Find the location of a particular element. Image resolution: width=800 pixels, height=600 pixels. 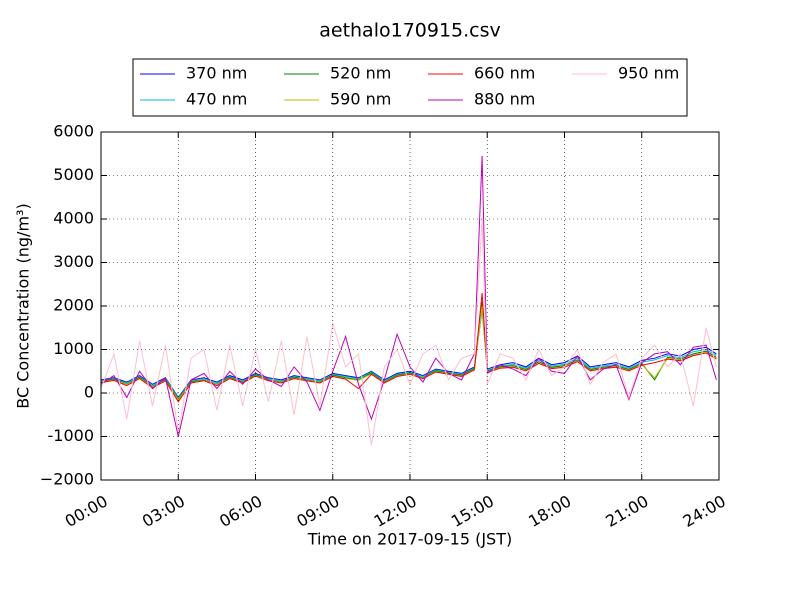

y-tick-label: −2000 is located at coordinates (67, 479).